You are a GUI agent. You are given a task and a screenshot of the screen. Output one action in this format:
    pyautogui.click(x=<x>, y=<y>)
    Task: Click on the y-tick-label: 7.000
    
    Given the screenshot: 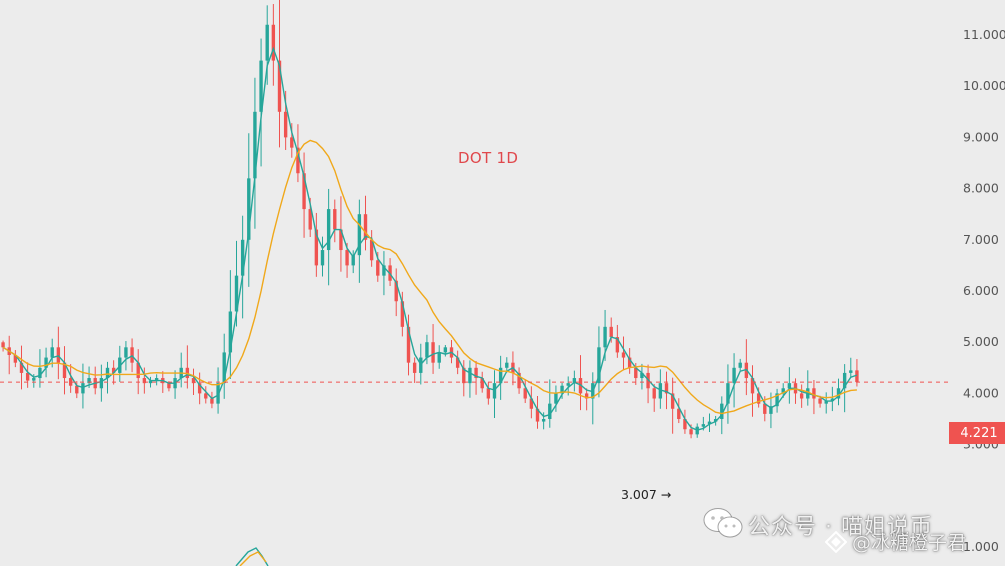 What is the action you would take?
    pyautogui.click(x=981, y=239)
    